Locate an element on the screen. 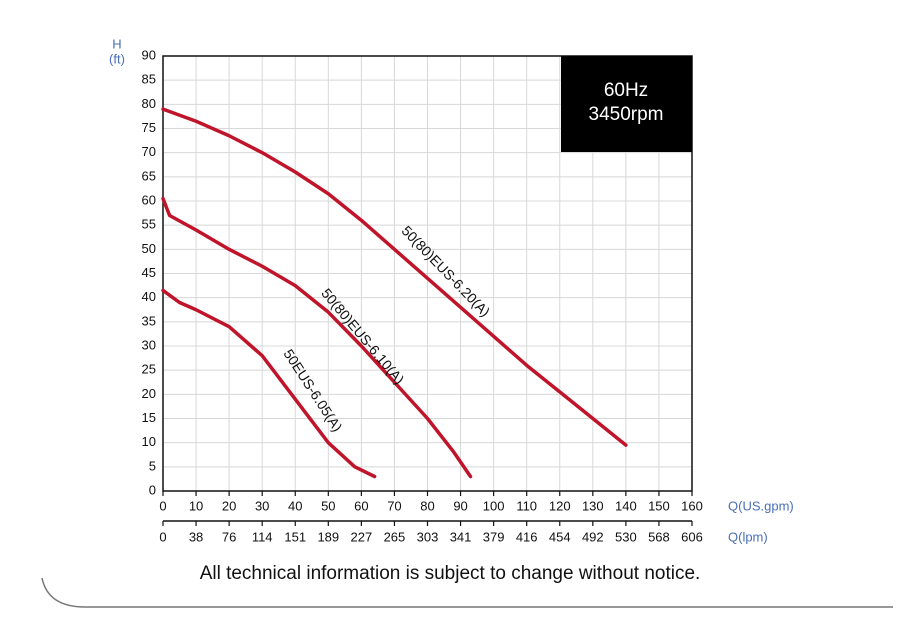  y-tick-label: 90 is located at coordinates (149, 54).